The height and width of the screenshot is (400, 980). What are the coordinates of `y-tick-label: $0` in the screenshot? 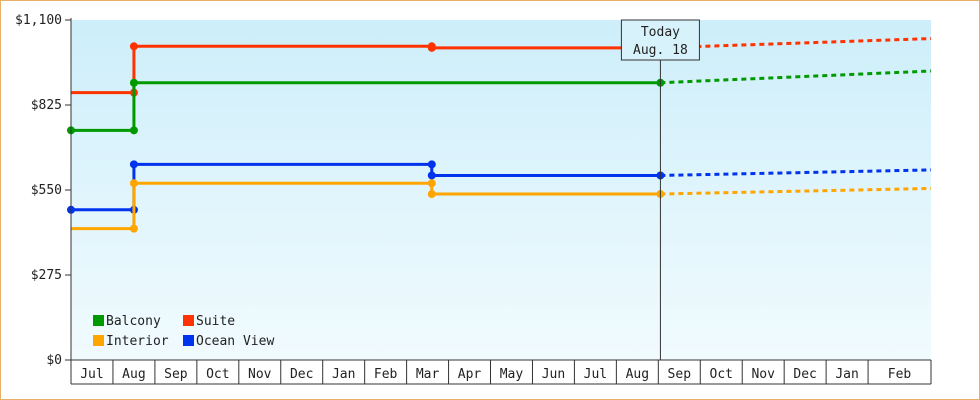 It's located at (54, 360).